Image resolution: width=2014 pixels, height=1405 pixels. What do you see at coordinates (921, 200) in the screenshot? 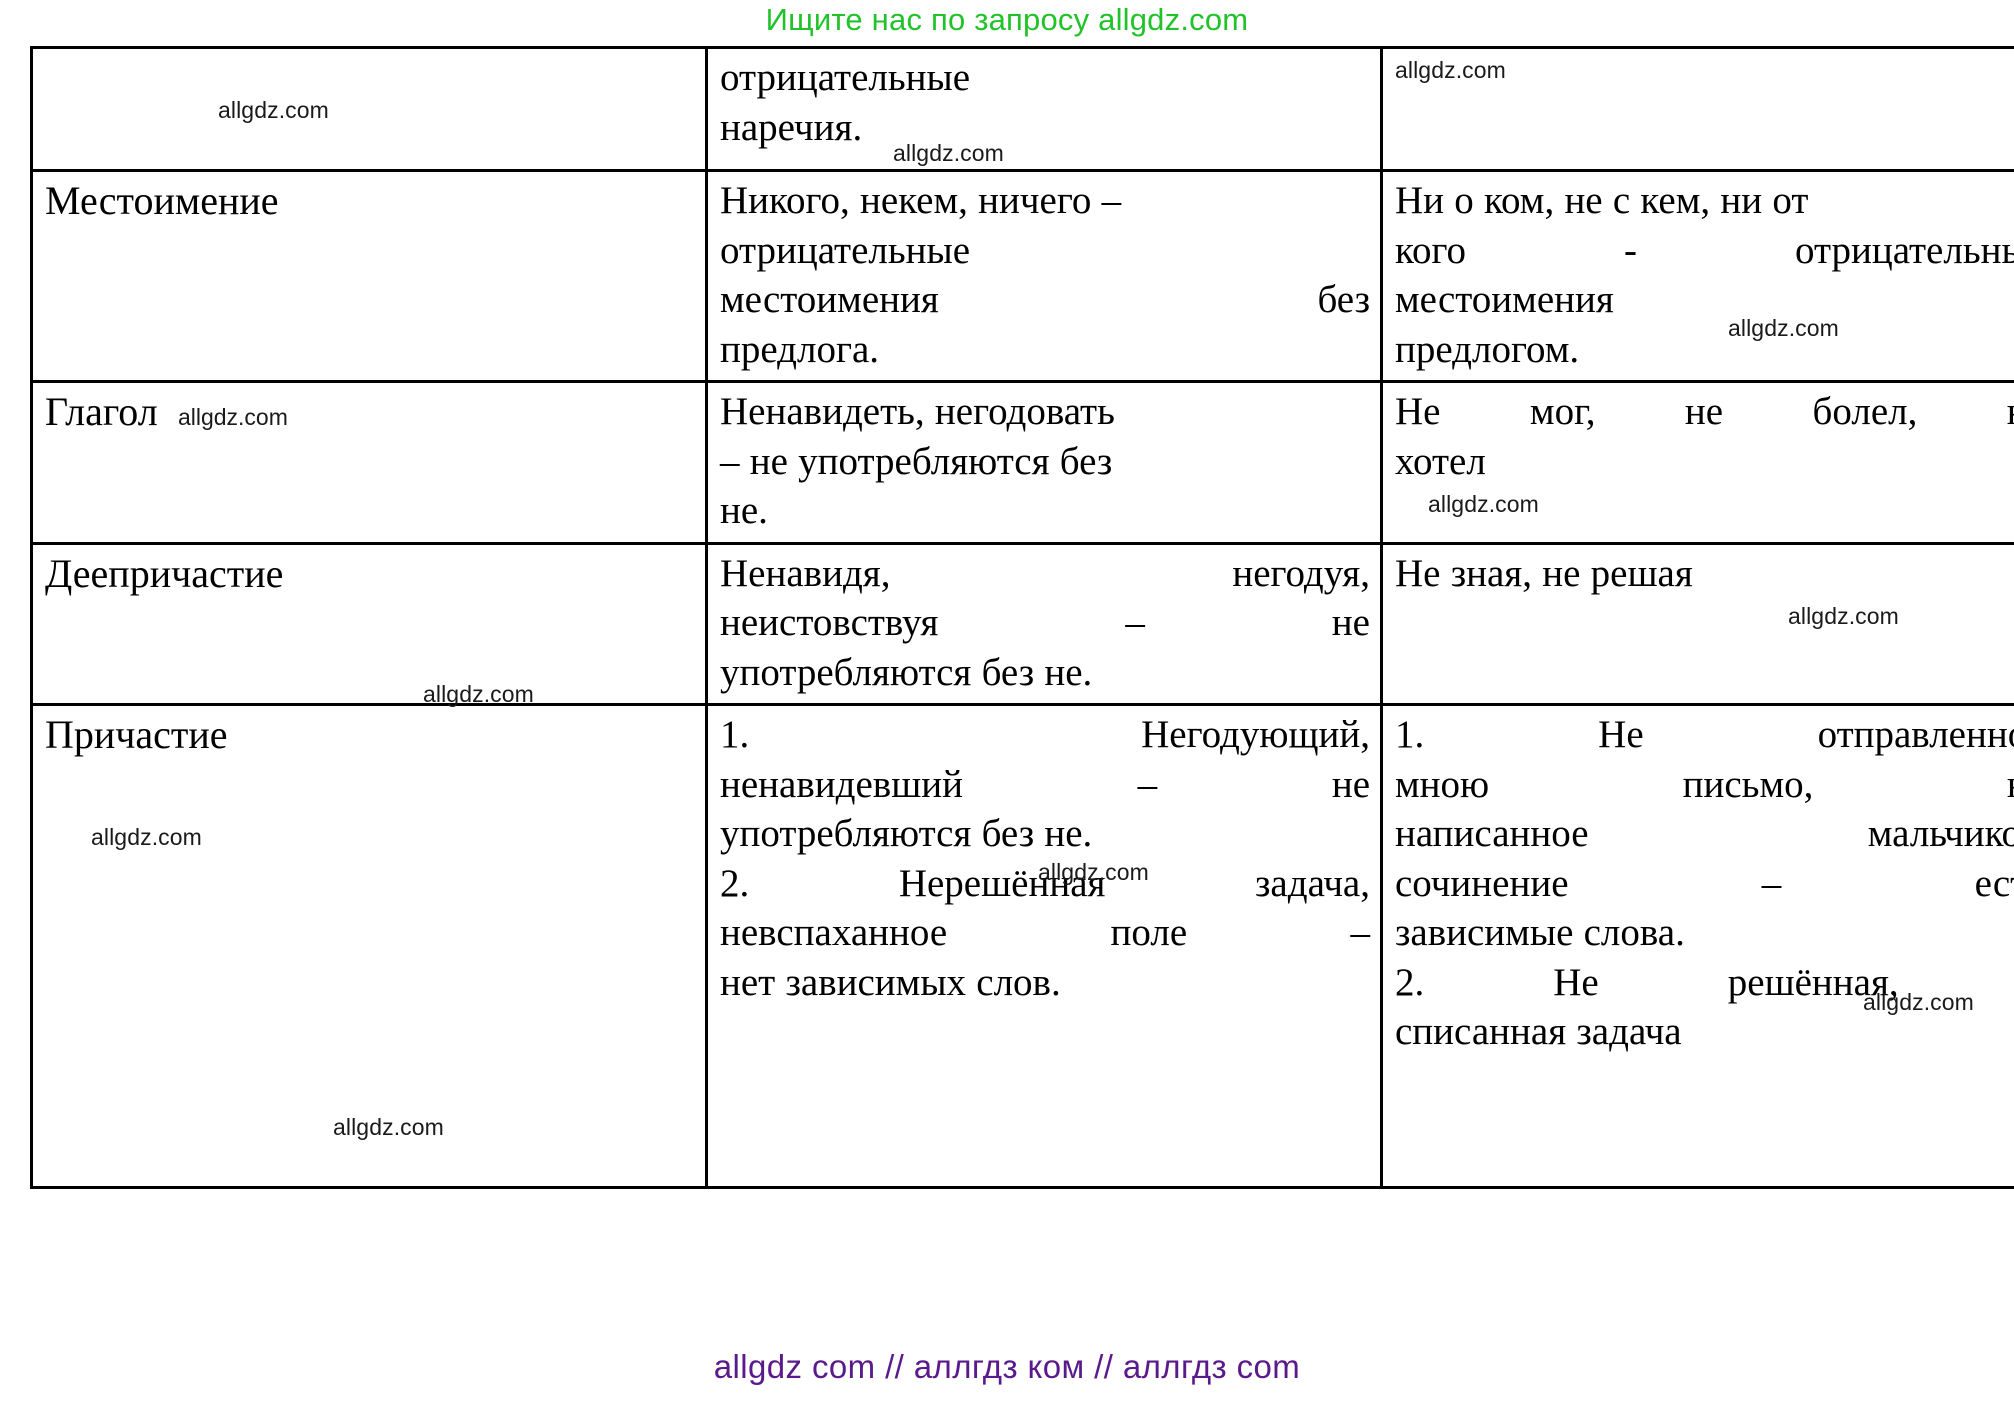
I see `text-line: Никого, некем, ничего –` at bounding box center [921, 200].